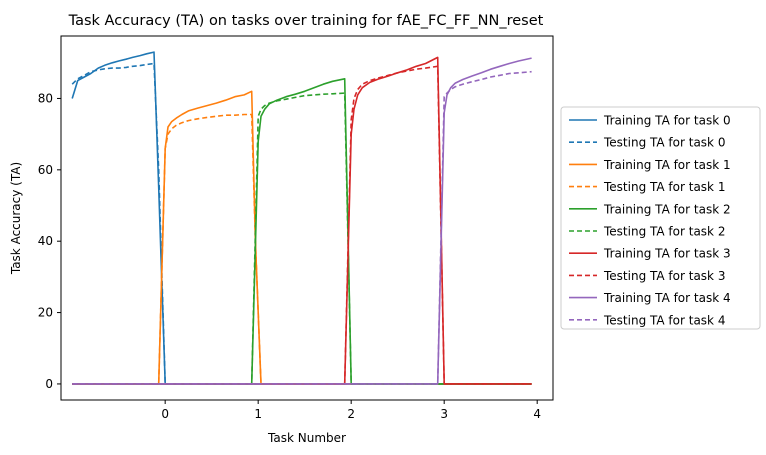 This screenshot has width=766, height=455. What do you see at coordinates (664, 187) in the screenshot?
I see `legend-label-3: Testing TA for task 1` at bounding box center [664, 187].